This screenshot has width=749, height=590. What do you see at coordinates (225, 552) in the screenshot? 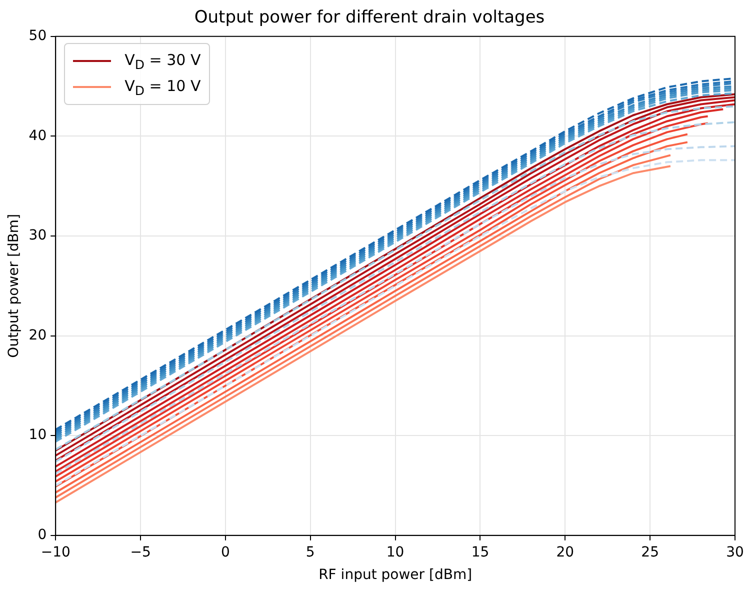
I see `x-tick-label: 0` at bounding box center [225, 552].